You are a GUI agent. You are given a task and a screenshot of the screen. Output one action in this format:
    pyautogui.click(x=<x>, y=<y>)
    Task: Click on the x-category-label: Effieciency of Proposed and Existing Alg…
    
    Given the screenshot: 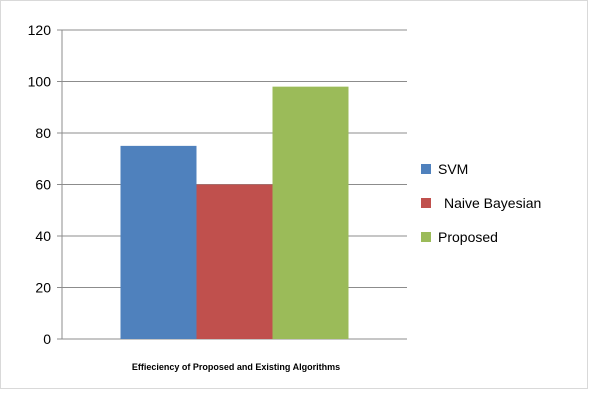 What is the action you would take?
    pyautogui.click(x=236, y=367)
    